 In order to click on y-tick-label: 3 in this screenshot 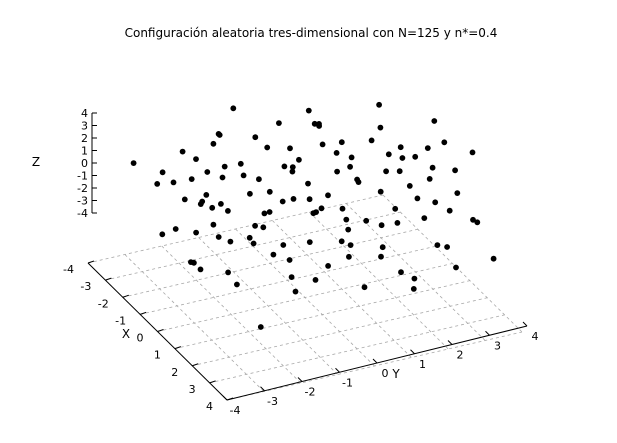, I will do `click(497, 345)`.